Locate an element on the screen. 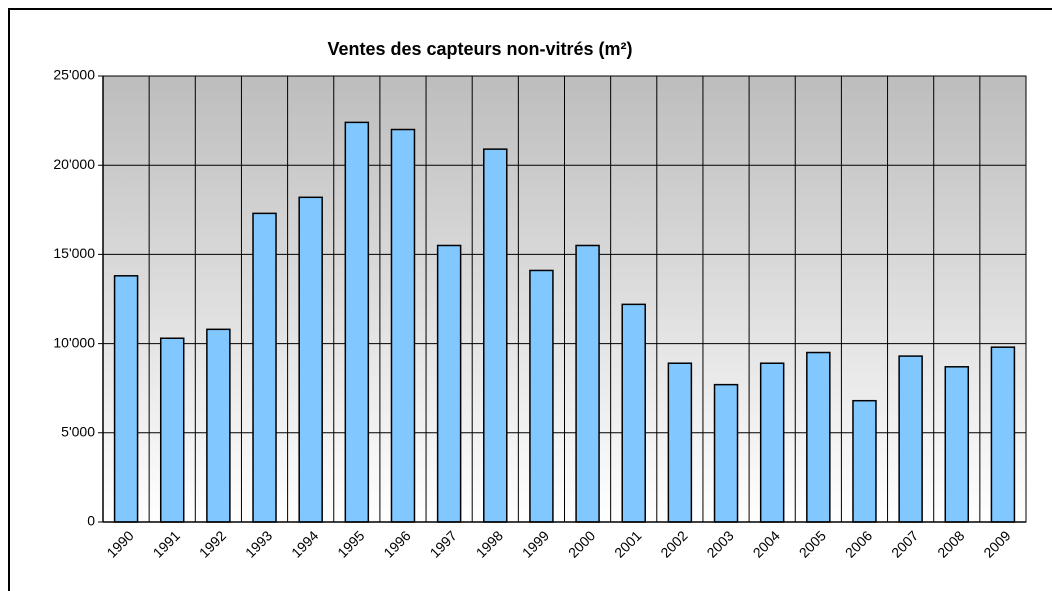 This screenshot has height=591, width=1052. y-tick-label: 0 is located at coordinates (91, 521).